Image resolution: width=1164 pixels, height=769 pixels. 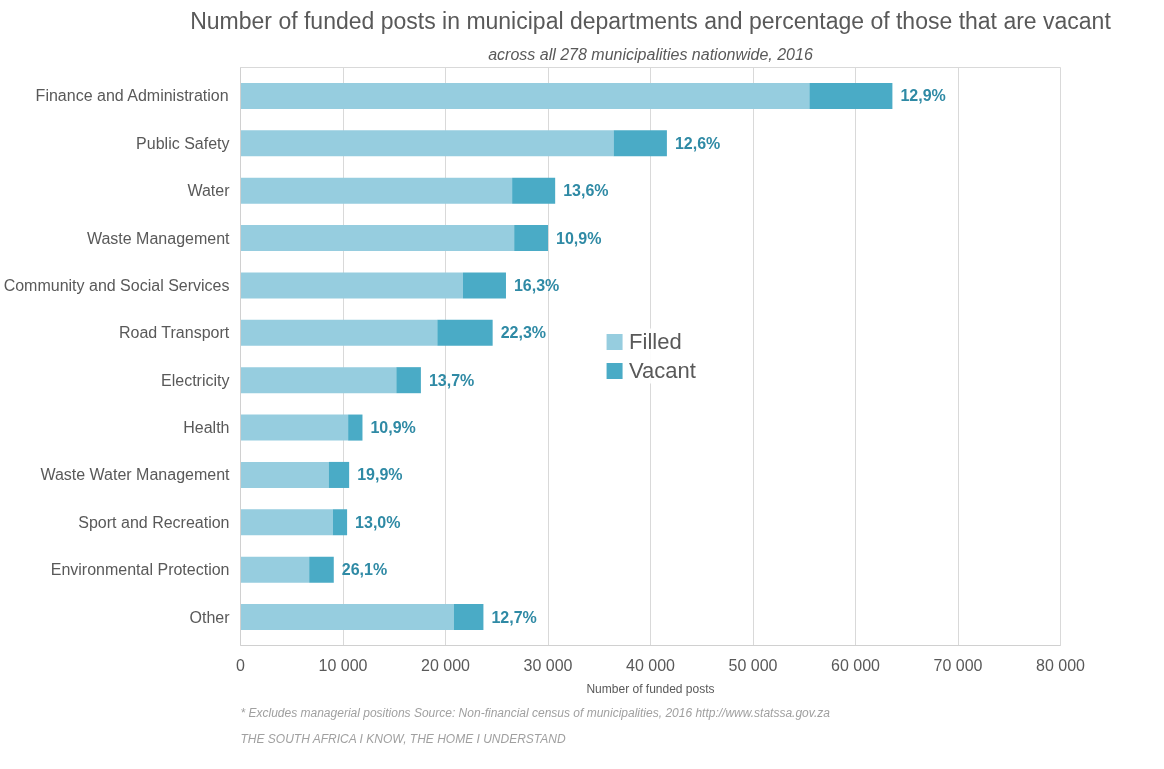 What do you see at coordinates (364, 570) in the screenshot?
I see `annotation: 26,1%` at bounding box center [364, 570].